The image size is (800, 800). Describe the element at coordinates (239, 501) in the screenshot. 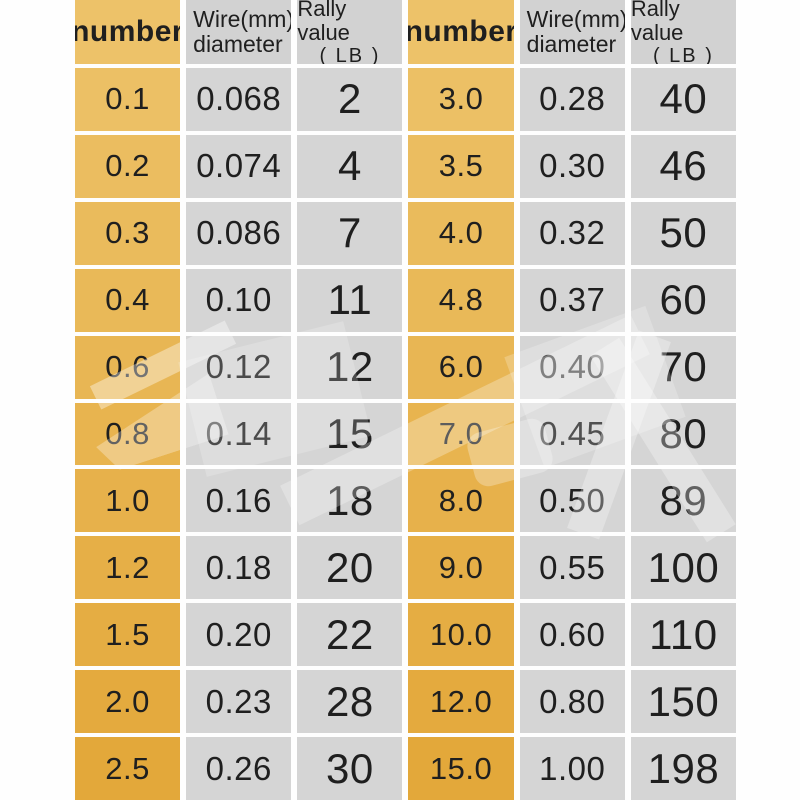

I see `cell-wire-diameter: 0.16` at that location.